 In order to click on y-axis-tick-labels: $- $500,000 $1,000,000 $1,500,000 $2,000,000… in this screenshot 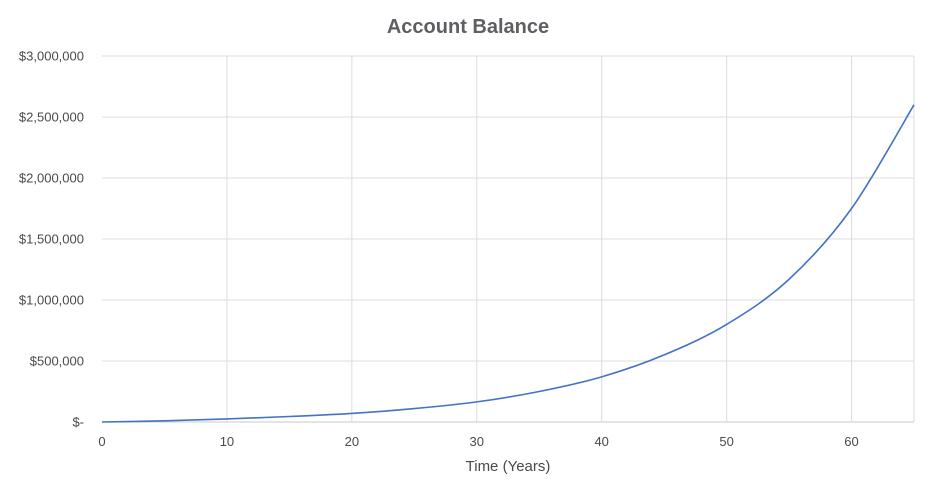, I will do `click(51, 239)`.